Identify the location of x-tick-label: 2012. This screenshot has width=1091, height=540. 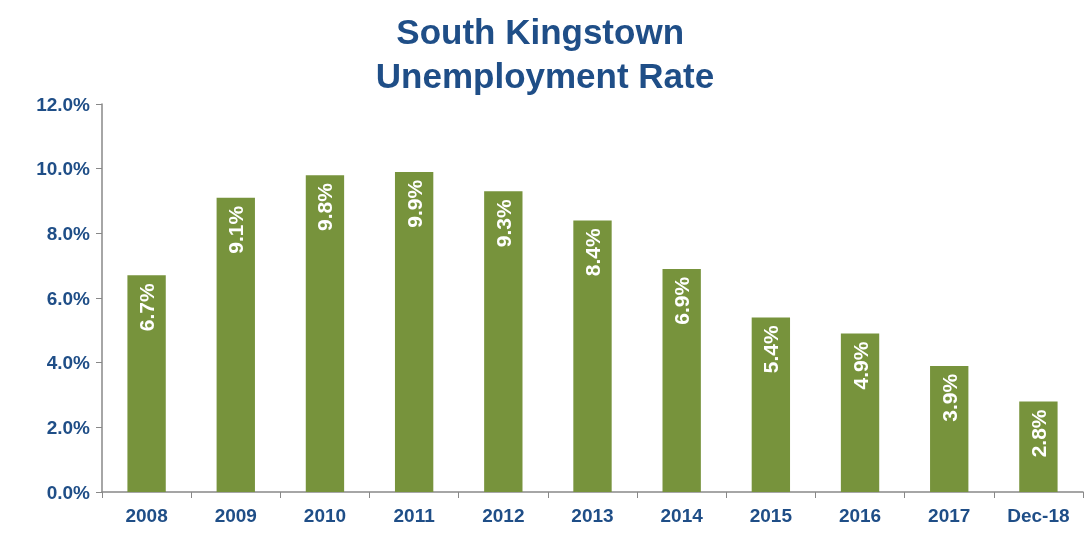
(503, 515).